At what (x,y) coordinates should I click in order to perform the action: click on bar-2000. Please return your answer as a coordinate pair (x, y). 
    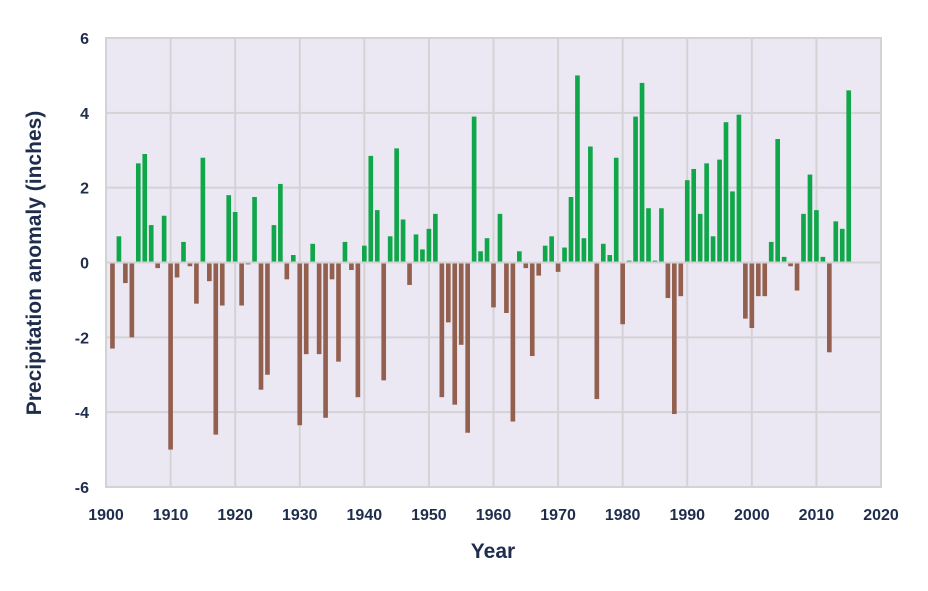
    Looking at the image, I should click on (752, 295).